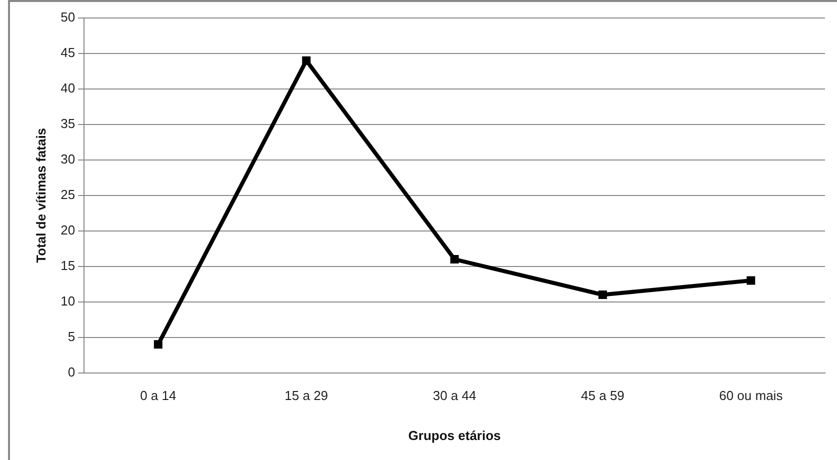 This screenshot has width=837, height=460. I want to click on y-tick-label: 45, so click(68, 52).